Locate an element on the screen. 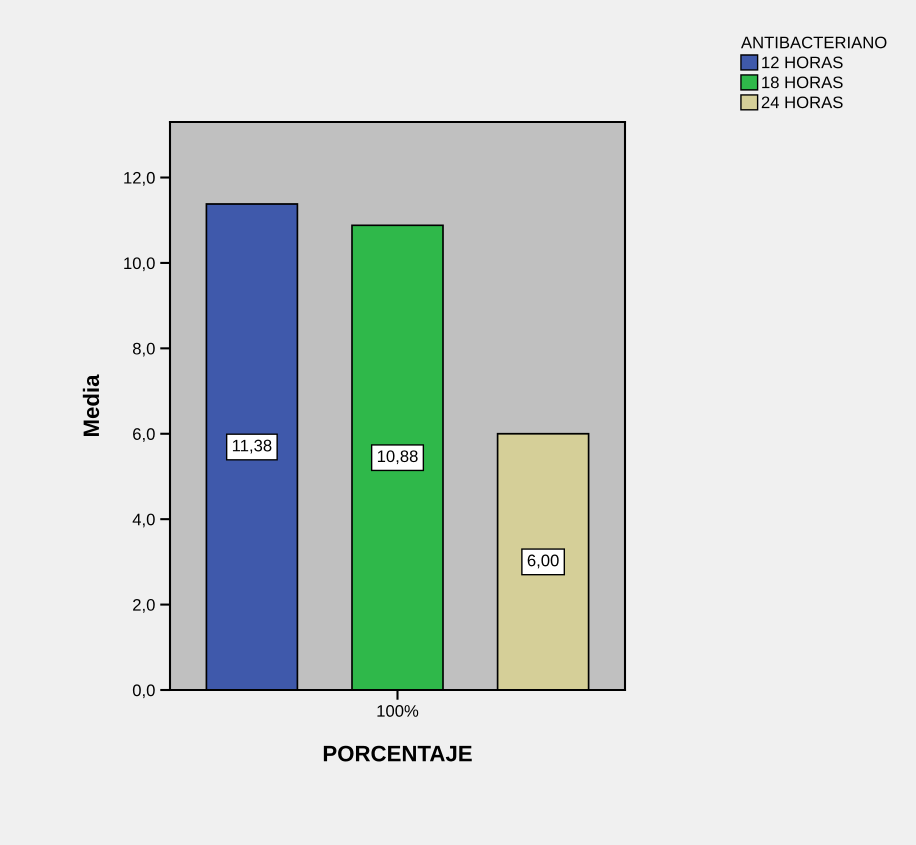 This screenshot has width=916, height=845. legend-label: 24 HORAS is located at coordinates (802, 102).